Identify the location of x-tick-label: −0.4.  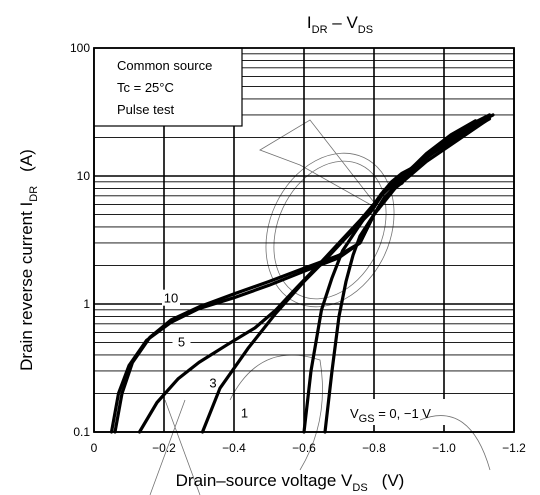
(234, 448).